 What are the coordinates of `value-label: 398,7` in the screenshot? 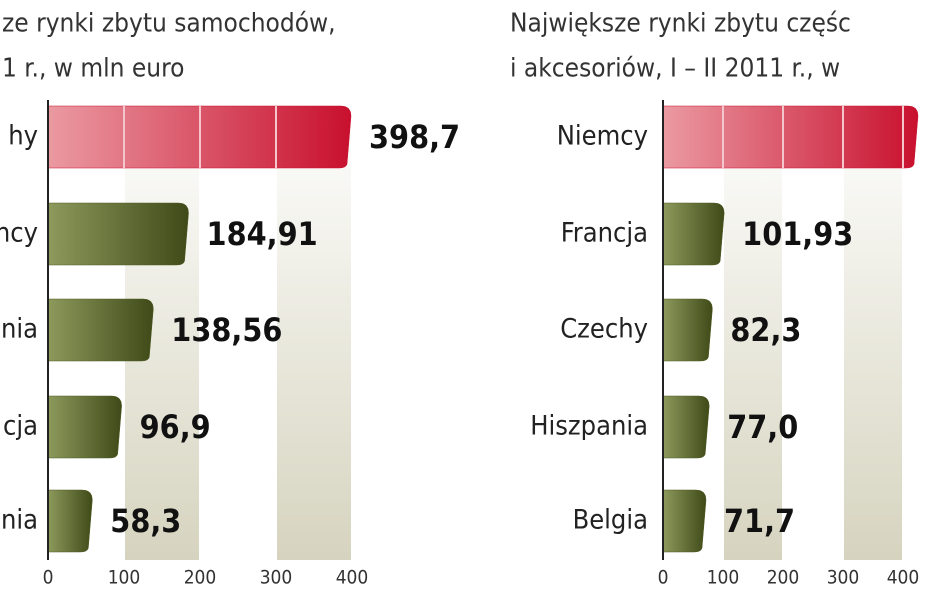 It's located at (414, 137).